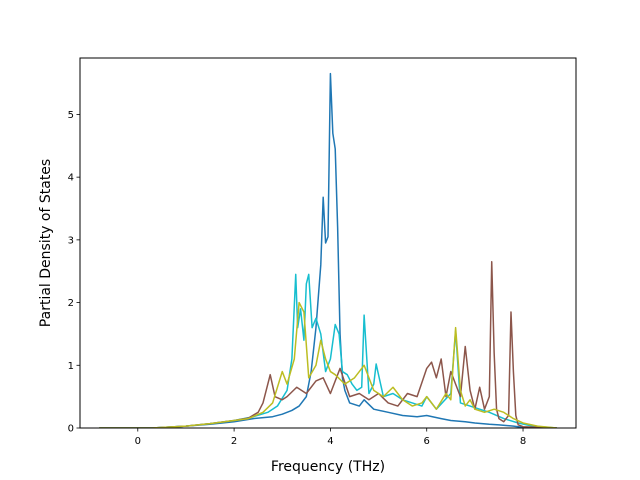  I want to click on x-axis-ticks: 0 2 4 6 8, so click(330, 437).